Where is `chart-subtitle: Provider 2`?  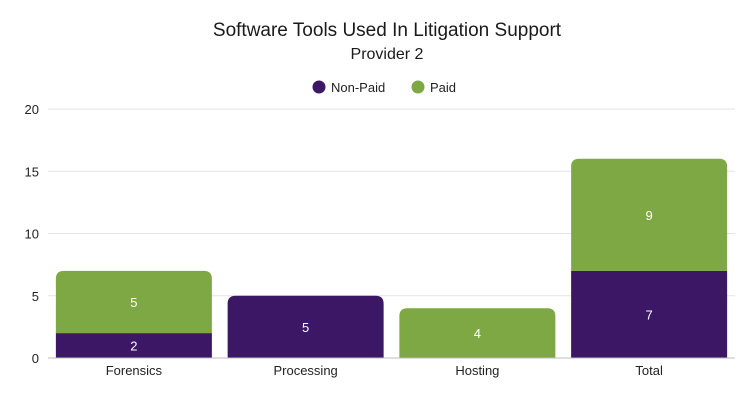 chart-subtitle: Provider 2 is located at coordinates (387, 54).